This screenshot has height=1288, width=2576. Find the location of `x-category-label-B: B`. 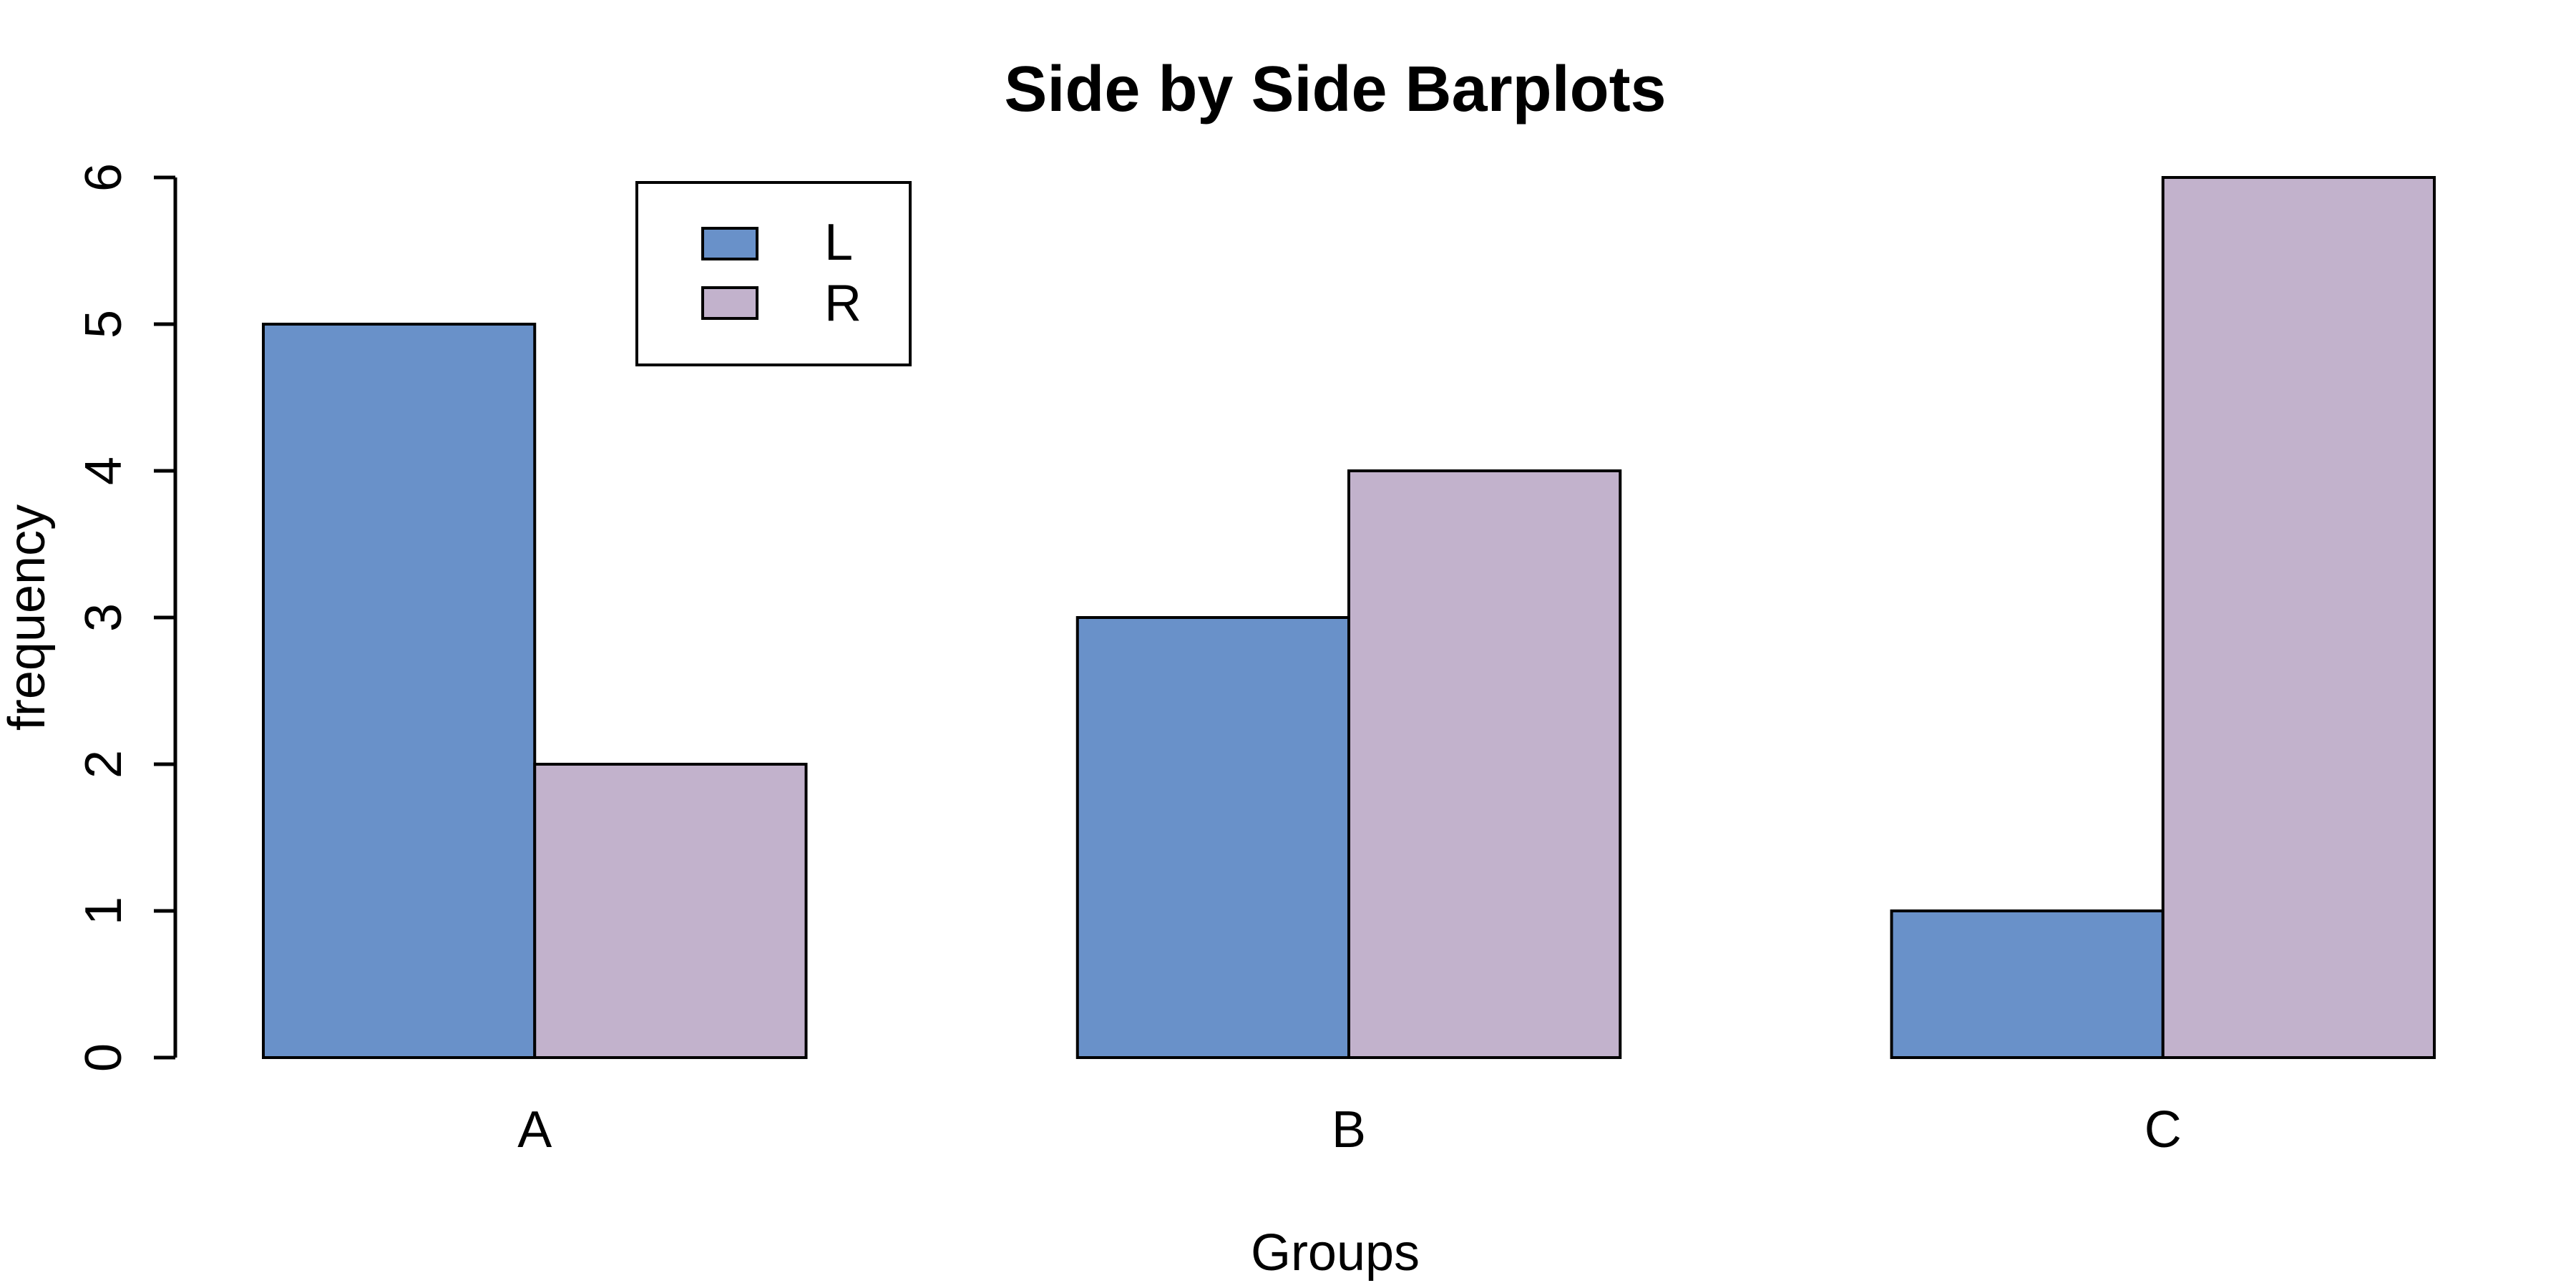

x-category-label-B: B is located at coordinates (1349, 1129).